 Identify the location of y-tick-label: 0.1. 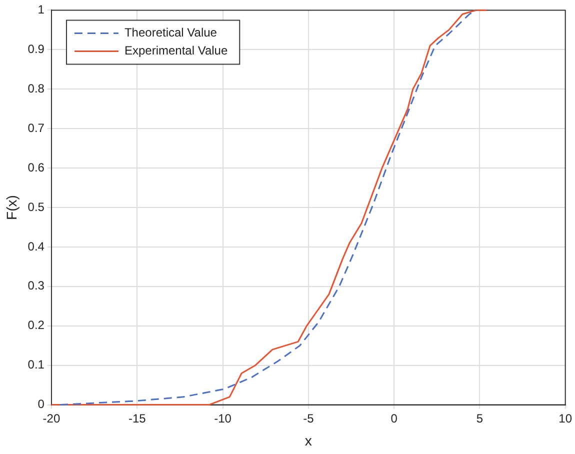
(36, 365).